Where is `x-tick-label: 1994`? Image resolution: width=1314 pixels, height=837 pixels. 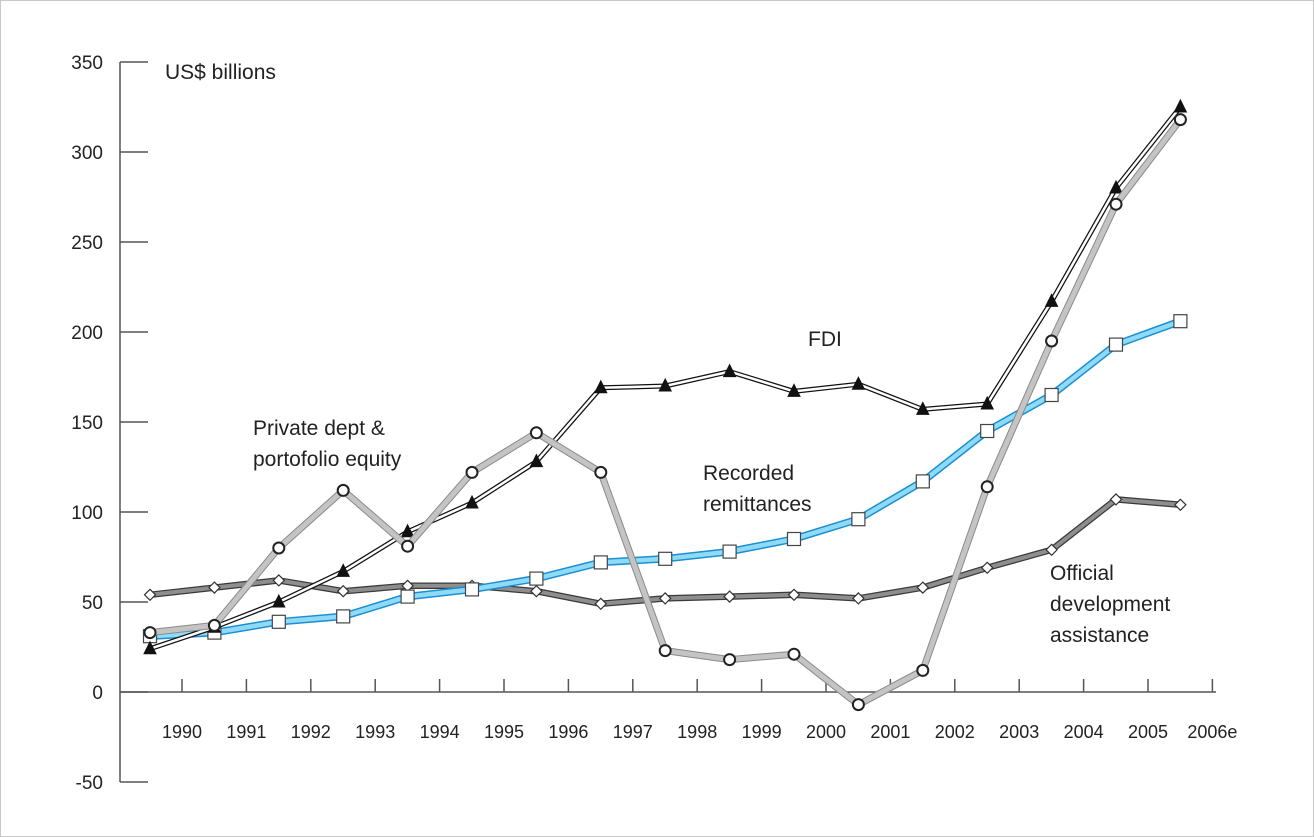
x-tick-label: 1994 is located at coordinates (440, 732).